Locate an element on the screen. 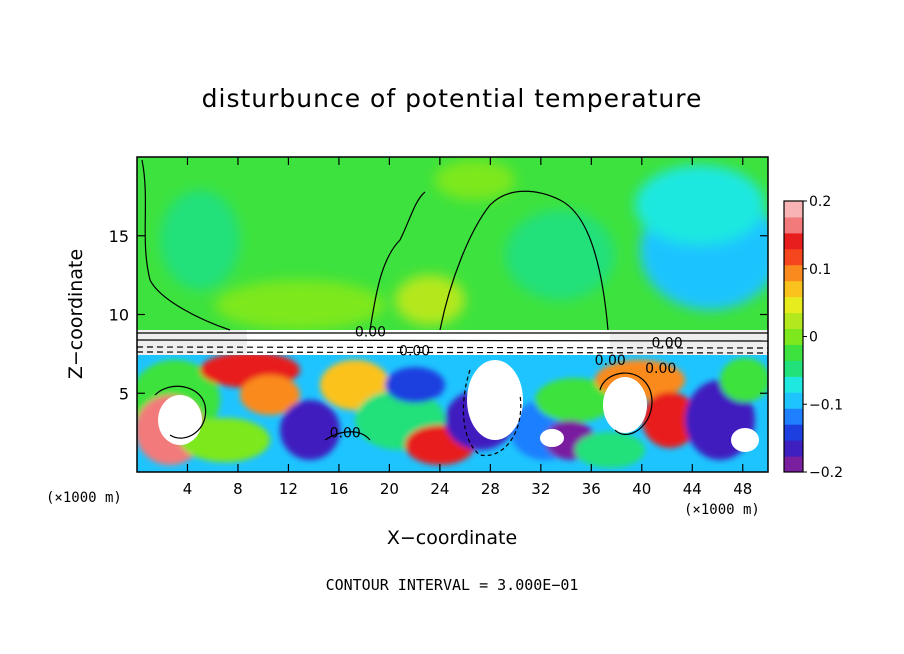 This screenshot has width=904, height=654. contour-line-center-right is located at coordinates (524, 260).